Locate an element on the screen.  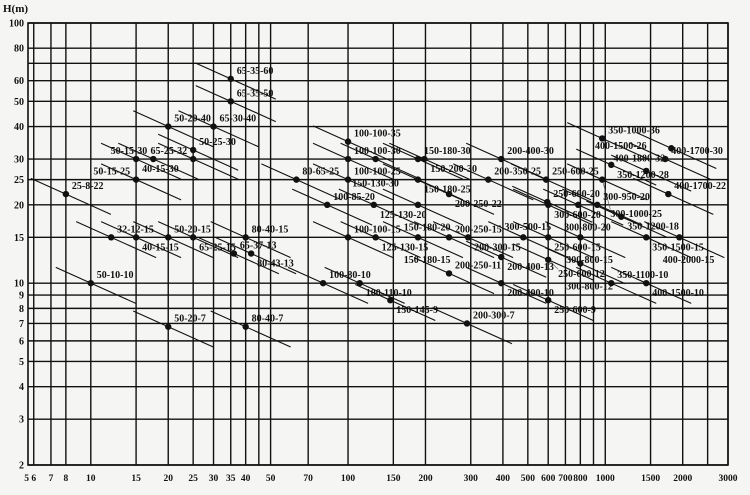
pump-model-label: 250-600-12 is located at coordinates (581, 274).